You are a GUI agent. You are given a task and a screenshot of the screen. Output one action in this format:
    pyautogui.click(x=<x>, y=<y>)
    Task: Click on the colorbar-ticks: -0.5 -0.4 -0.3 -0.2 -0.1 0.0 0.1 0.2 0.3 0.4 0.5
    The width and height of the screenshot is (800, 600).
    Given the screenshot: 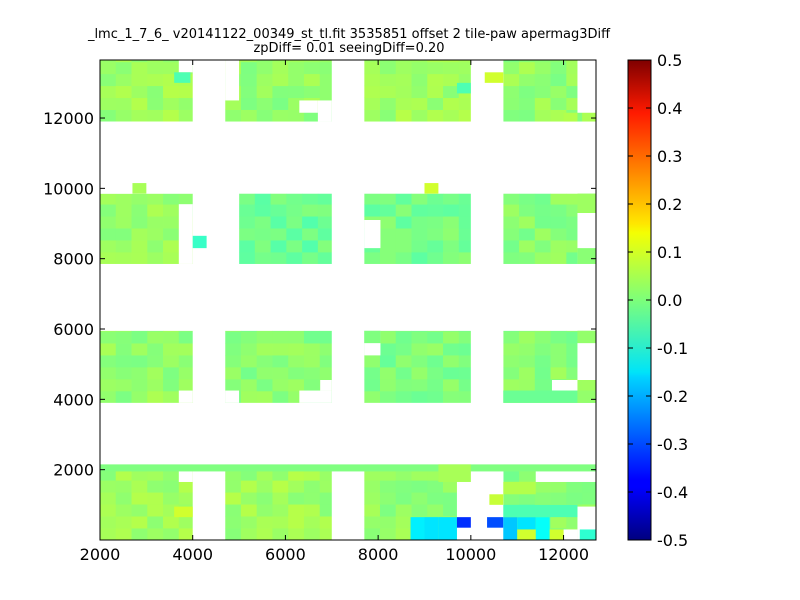 What is the action you would take?
    pyautogui.click(x=658, y=300)
    